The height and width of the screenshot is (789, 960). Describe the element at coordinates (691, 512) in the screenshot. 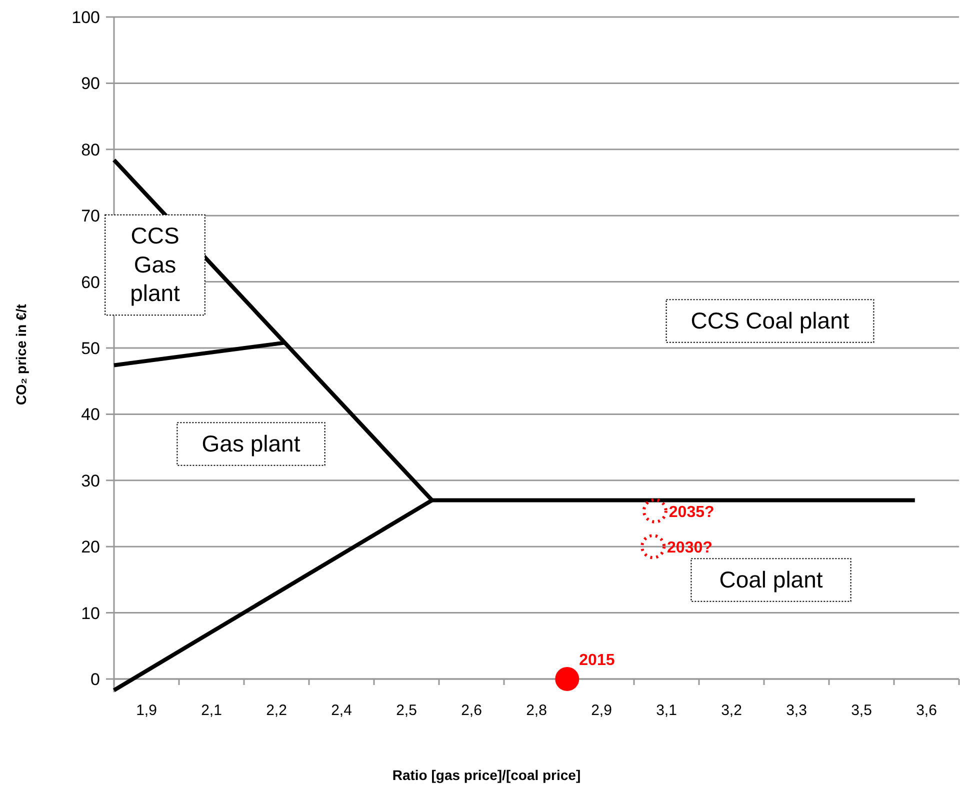

I see `series-label: 2035?` at that location.